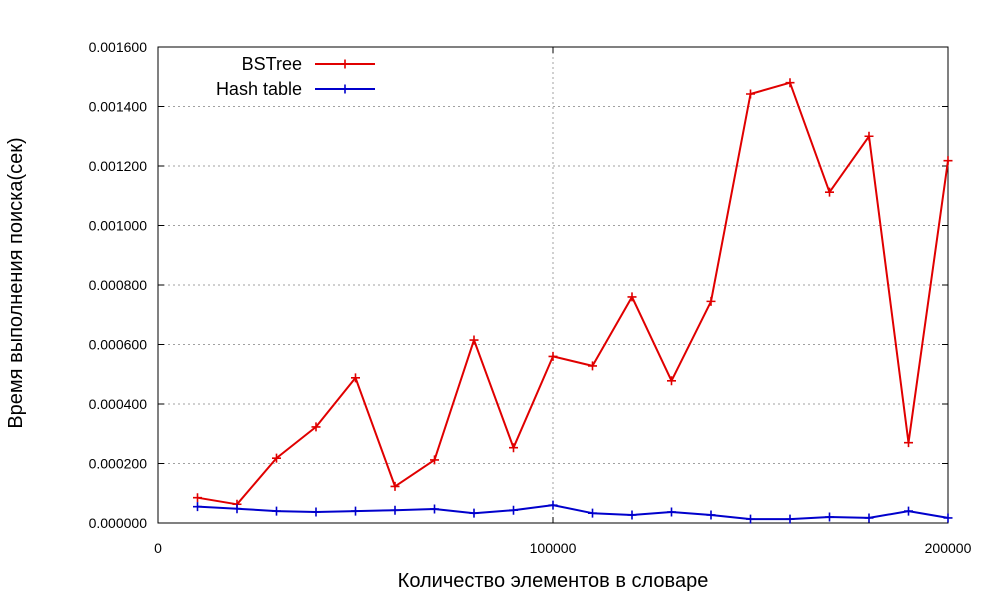  Describe the element at coordinates (345, 89) in the screenshot. I see `legend-marker-hash-table` at that location.